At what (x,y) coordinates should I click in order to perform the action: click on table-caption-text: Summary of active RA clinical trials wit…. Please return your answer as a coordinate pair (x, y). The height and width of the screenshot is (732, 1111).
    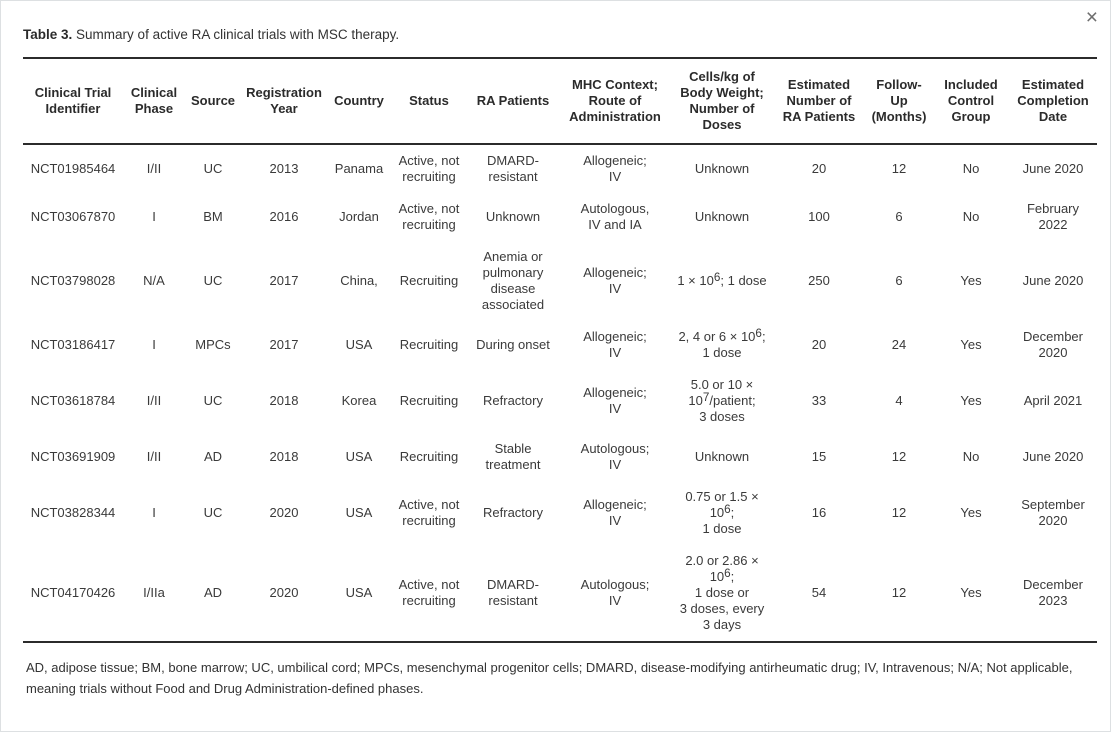
    Looking at the image, I should click on (238, 34).